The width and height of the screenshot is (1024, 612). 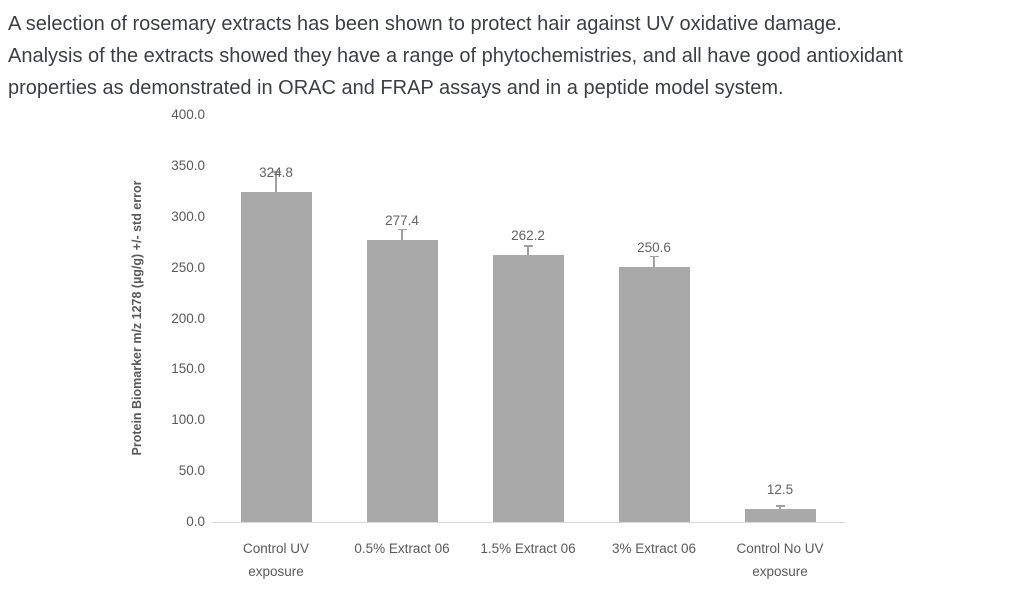 What do you see at coordinates (188, 216) in the screenshot?
I see `y-axis-tick-label: 300.0` at bounding box center [188, 216].